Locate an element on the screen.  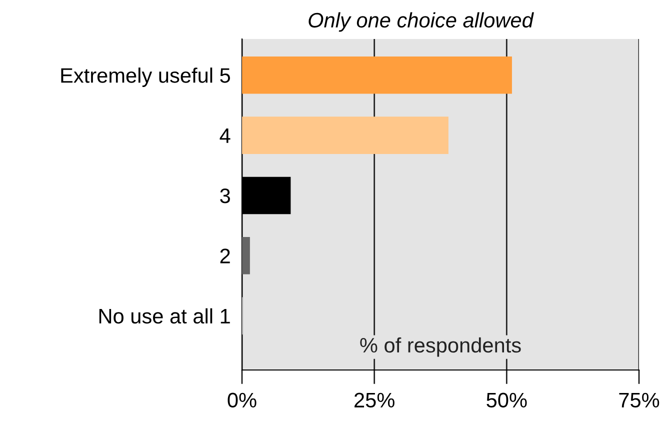
y-tick-label: 4 is located at coordinates (225, 135).